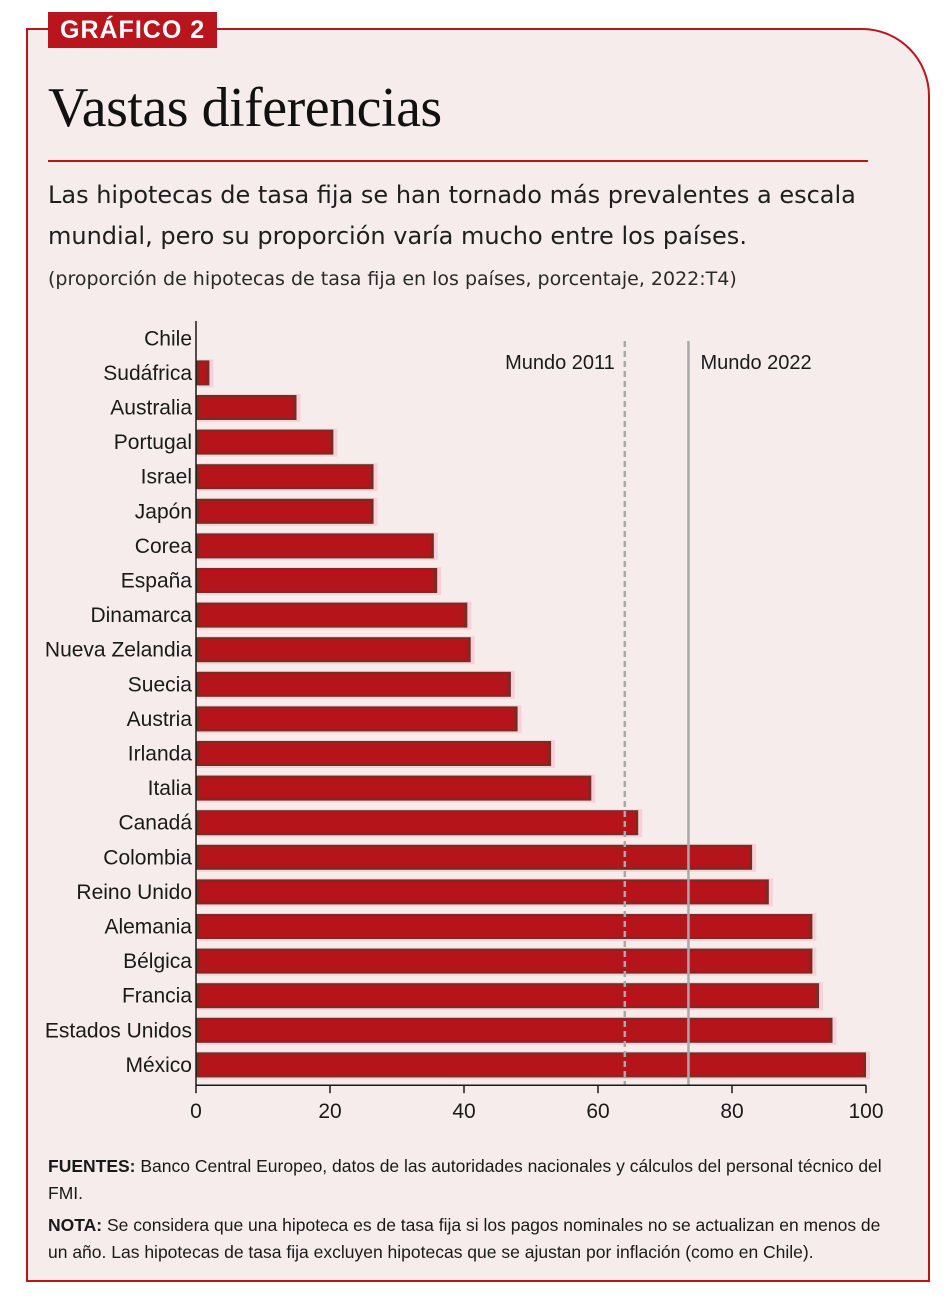 Image resolution: width=950 pixels, height=1308 pixels. Describe the element at coordinates (315, 546) in the screenshot. I see `bar-corea` at that location.